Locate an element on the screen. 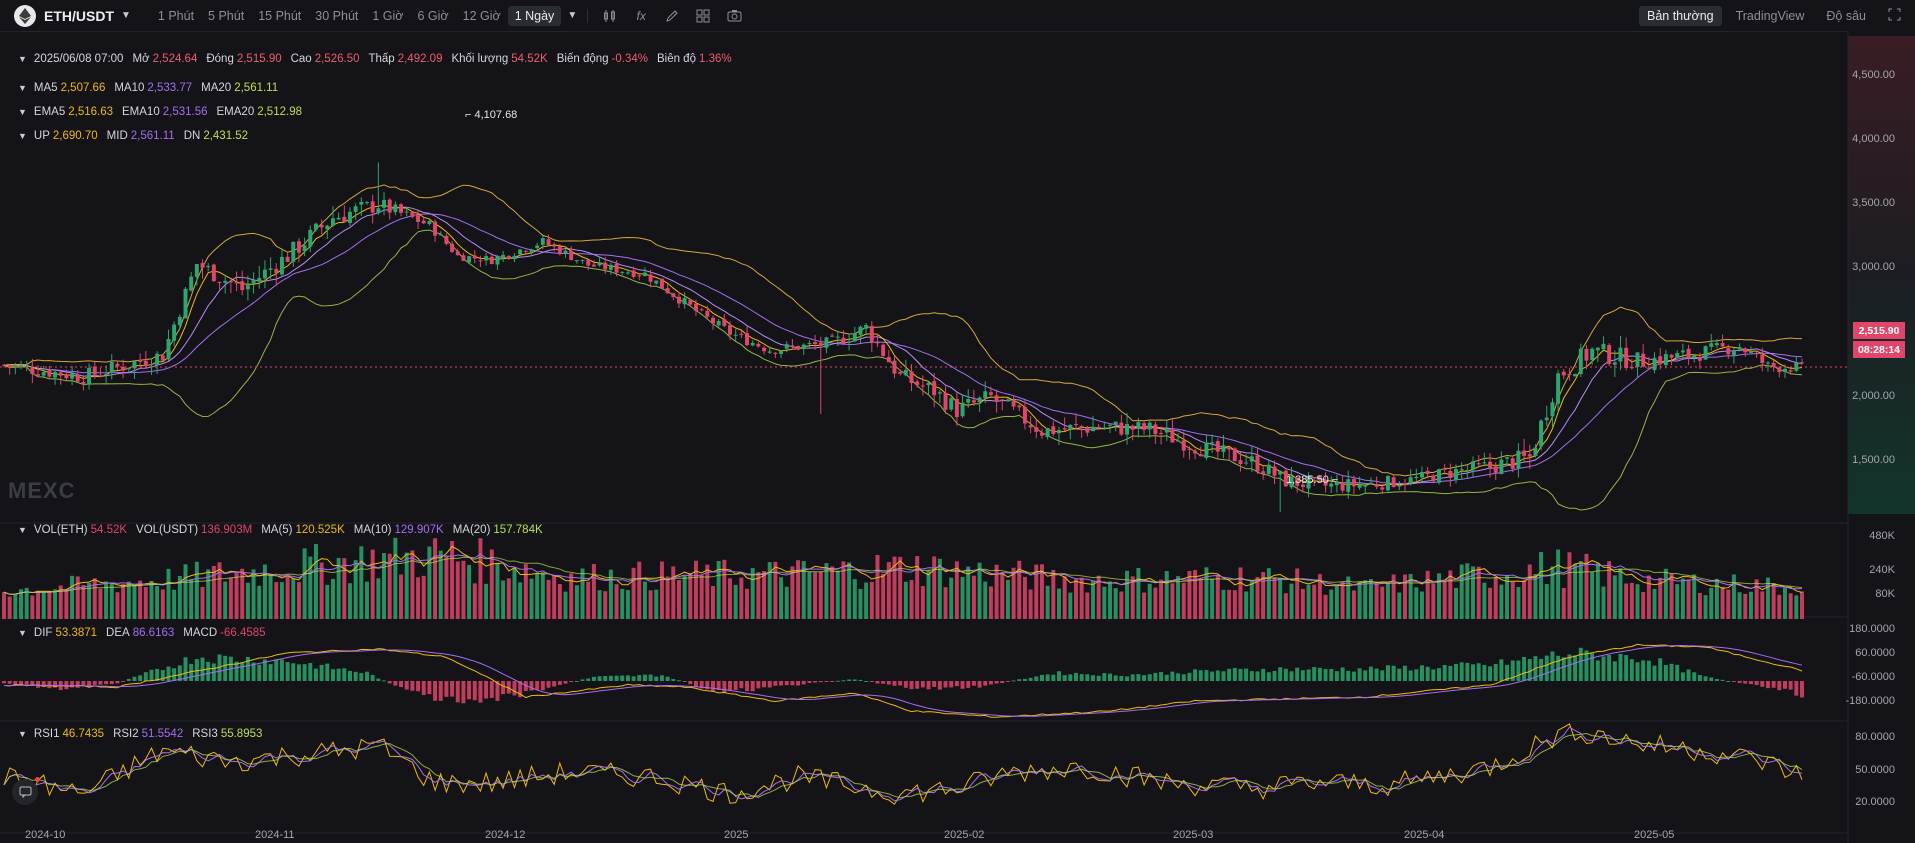  time-axis-label: 2025-05 is located at coordinates (1654, 835).